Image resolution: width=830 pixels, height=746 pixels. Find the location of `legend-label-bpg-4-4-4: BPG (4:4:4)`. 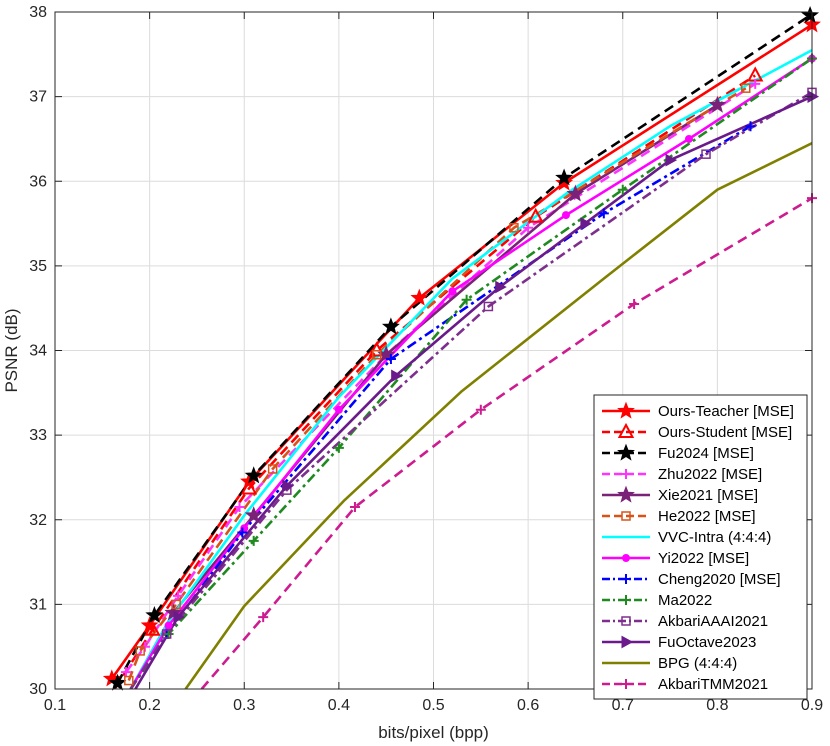

legend-label-bpg-4-4-4: BPG (4:4:4) is located at coordinates (697, 663).